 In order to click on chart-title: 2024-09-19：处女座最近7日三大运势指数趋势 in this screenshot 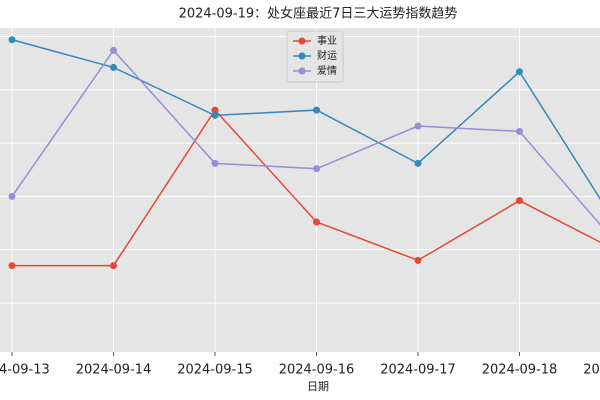, I will do `click(318, 14)`.